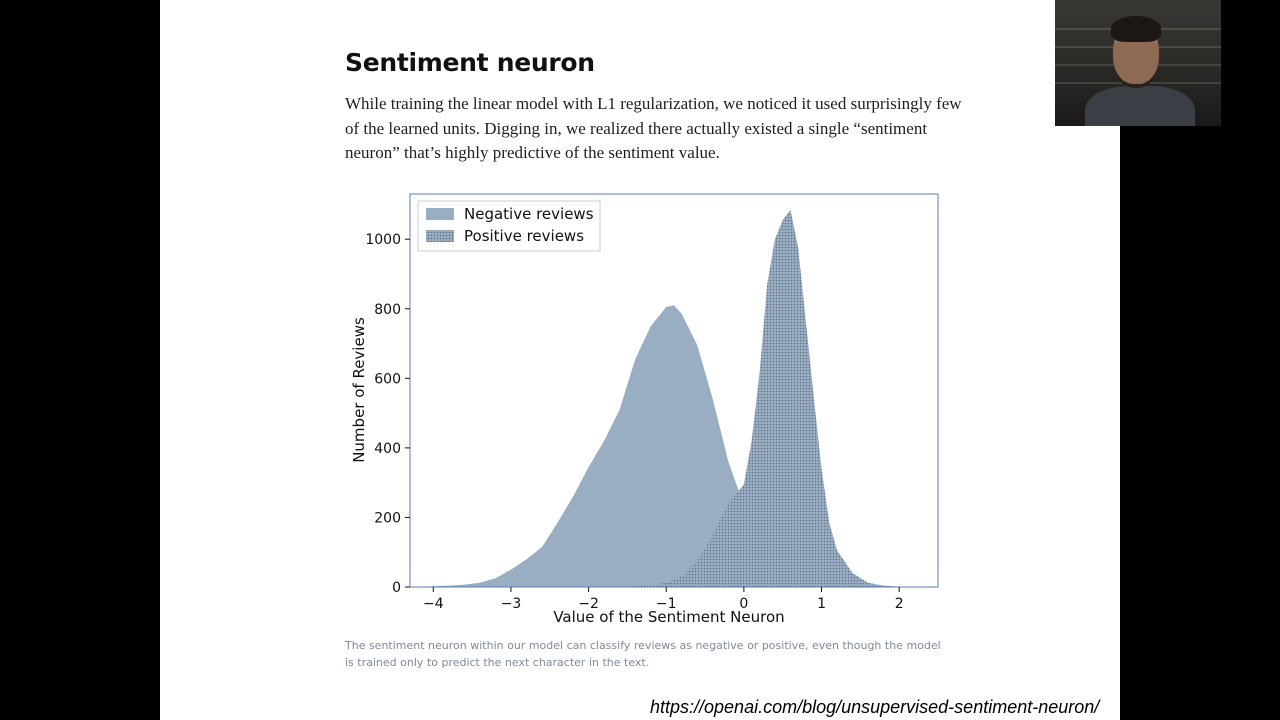 Image resolution: width=1280 pixels, height=720 pixels. Describe the element at coordinates (396, 588) in the screenshot. I see `y-tick-label: 0` at that location.